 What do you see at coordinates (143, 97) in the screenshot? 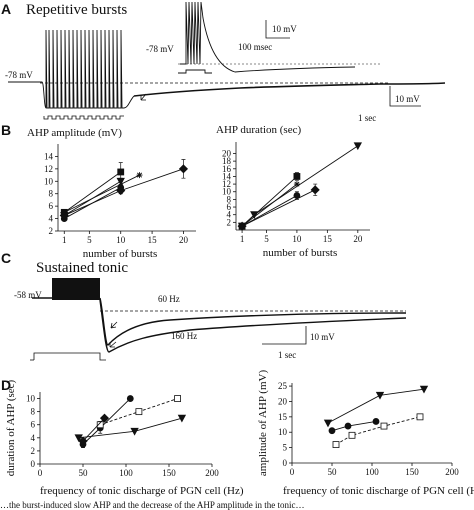
I see `ahp-arrow` at bounding box center [143, 97].